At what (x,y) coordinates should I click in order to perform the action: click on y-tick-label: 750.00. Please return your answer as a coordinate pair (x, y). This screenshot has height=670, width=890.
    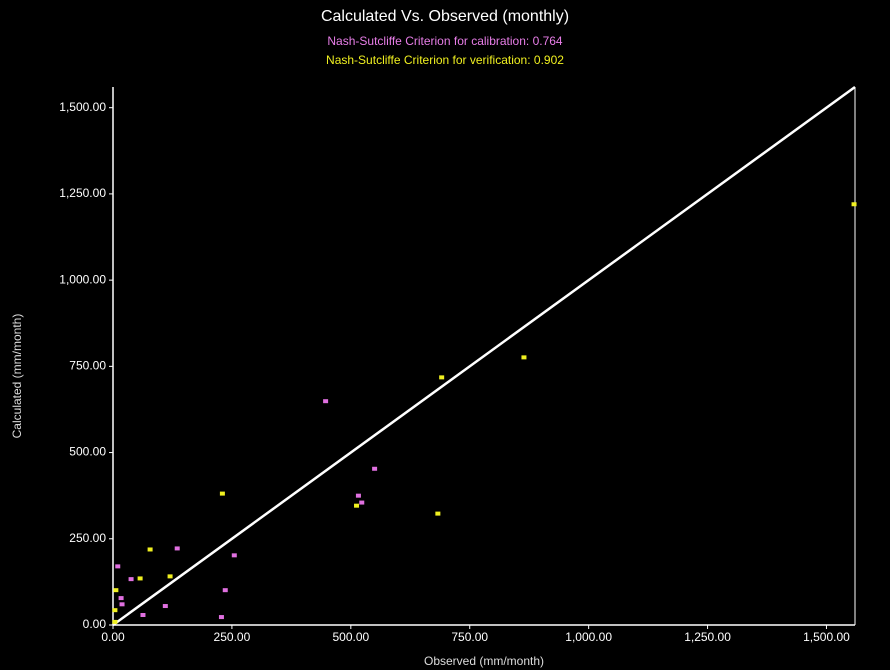
    Looking at the image, I should click on (87, 366).